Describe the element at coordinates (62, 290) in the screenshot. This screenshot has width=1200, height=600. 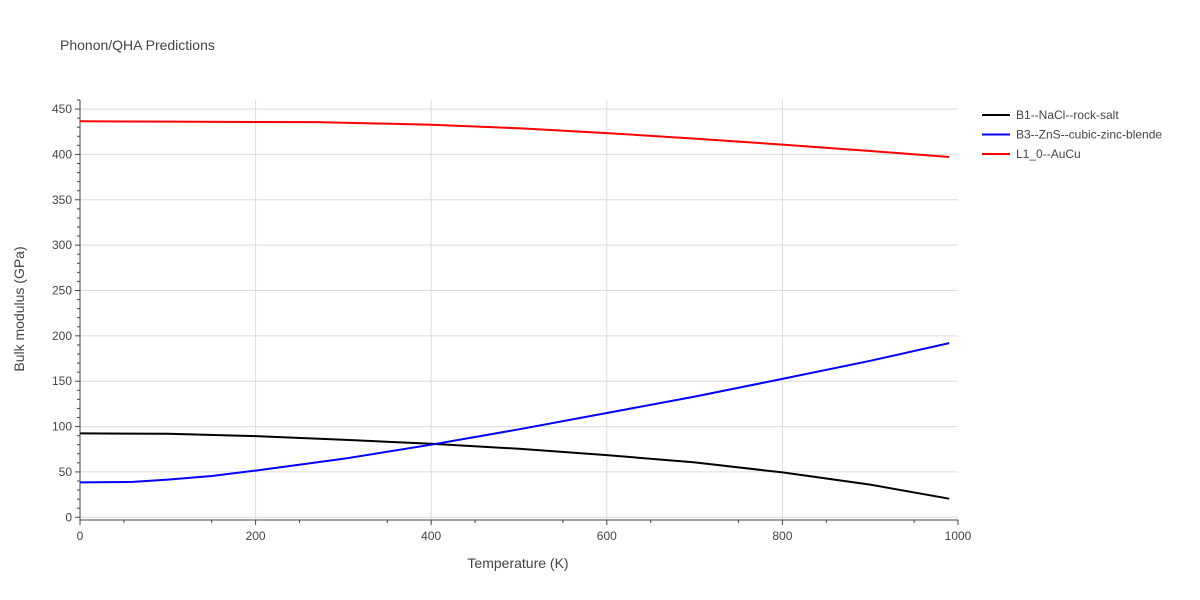
I see `y-tick-label: 250` at that location.